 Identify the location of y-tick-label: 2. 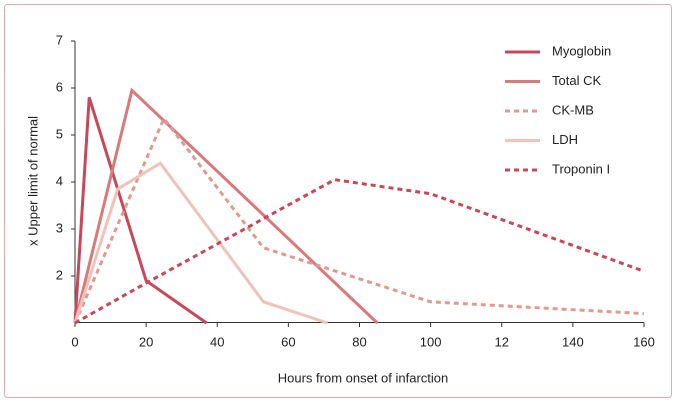
(59, 274).